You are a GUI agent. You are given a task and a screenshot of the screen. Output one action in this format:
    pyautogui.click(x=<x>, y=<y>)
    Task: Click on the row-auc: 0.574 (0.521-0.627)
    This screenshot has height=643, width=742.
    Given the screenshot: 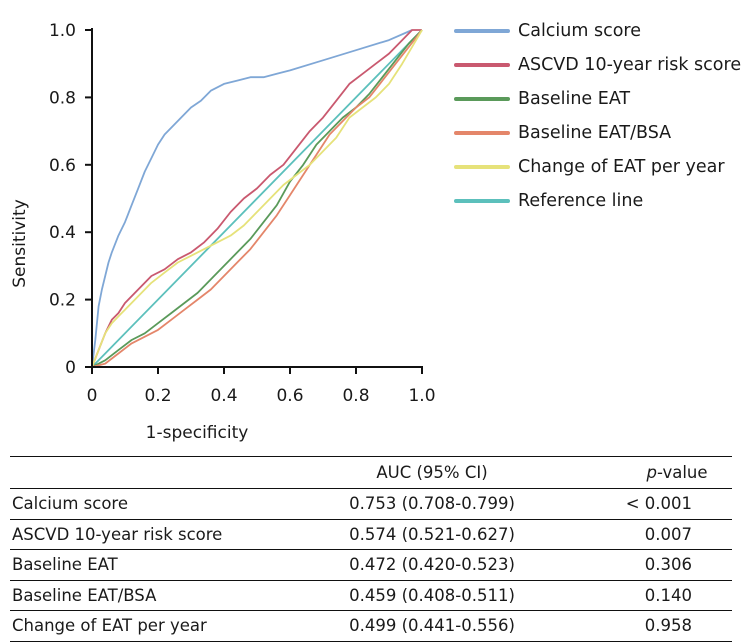 What is the action you would take?
    pyautogui.click(x=432, y=534)
    